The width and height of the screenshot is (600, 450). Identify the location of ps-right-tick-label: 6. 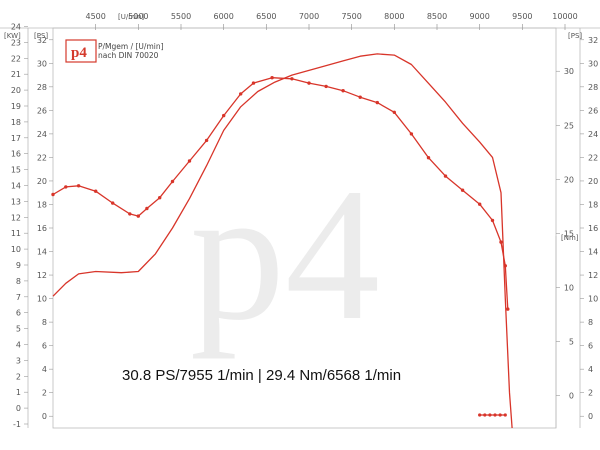
(590, 346).